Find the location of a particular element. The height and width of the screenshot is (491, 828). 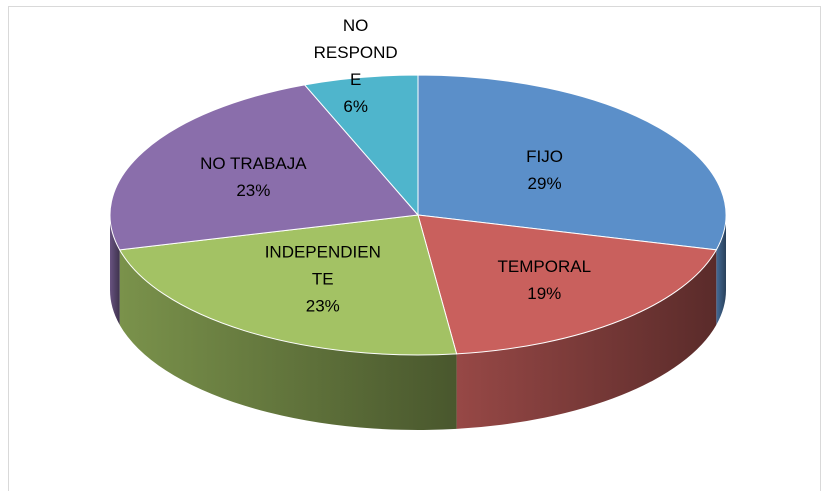

slice-category: TEMPORAL is located at coordinates (544, 267).